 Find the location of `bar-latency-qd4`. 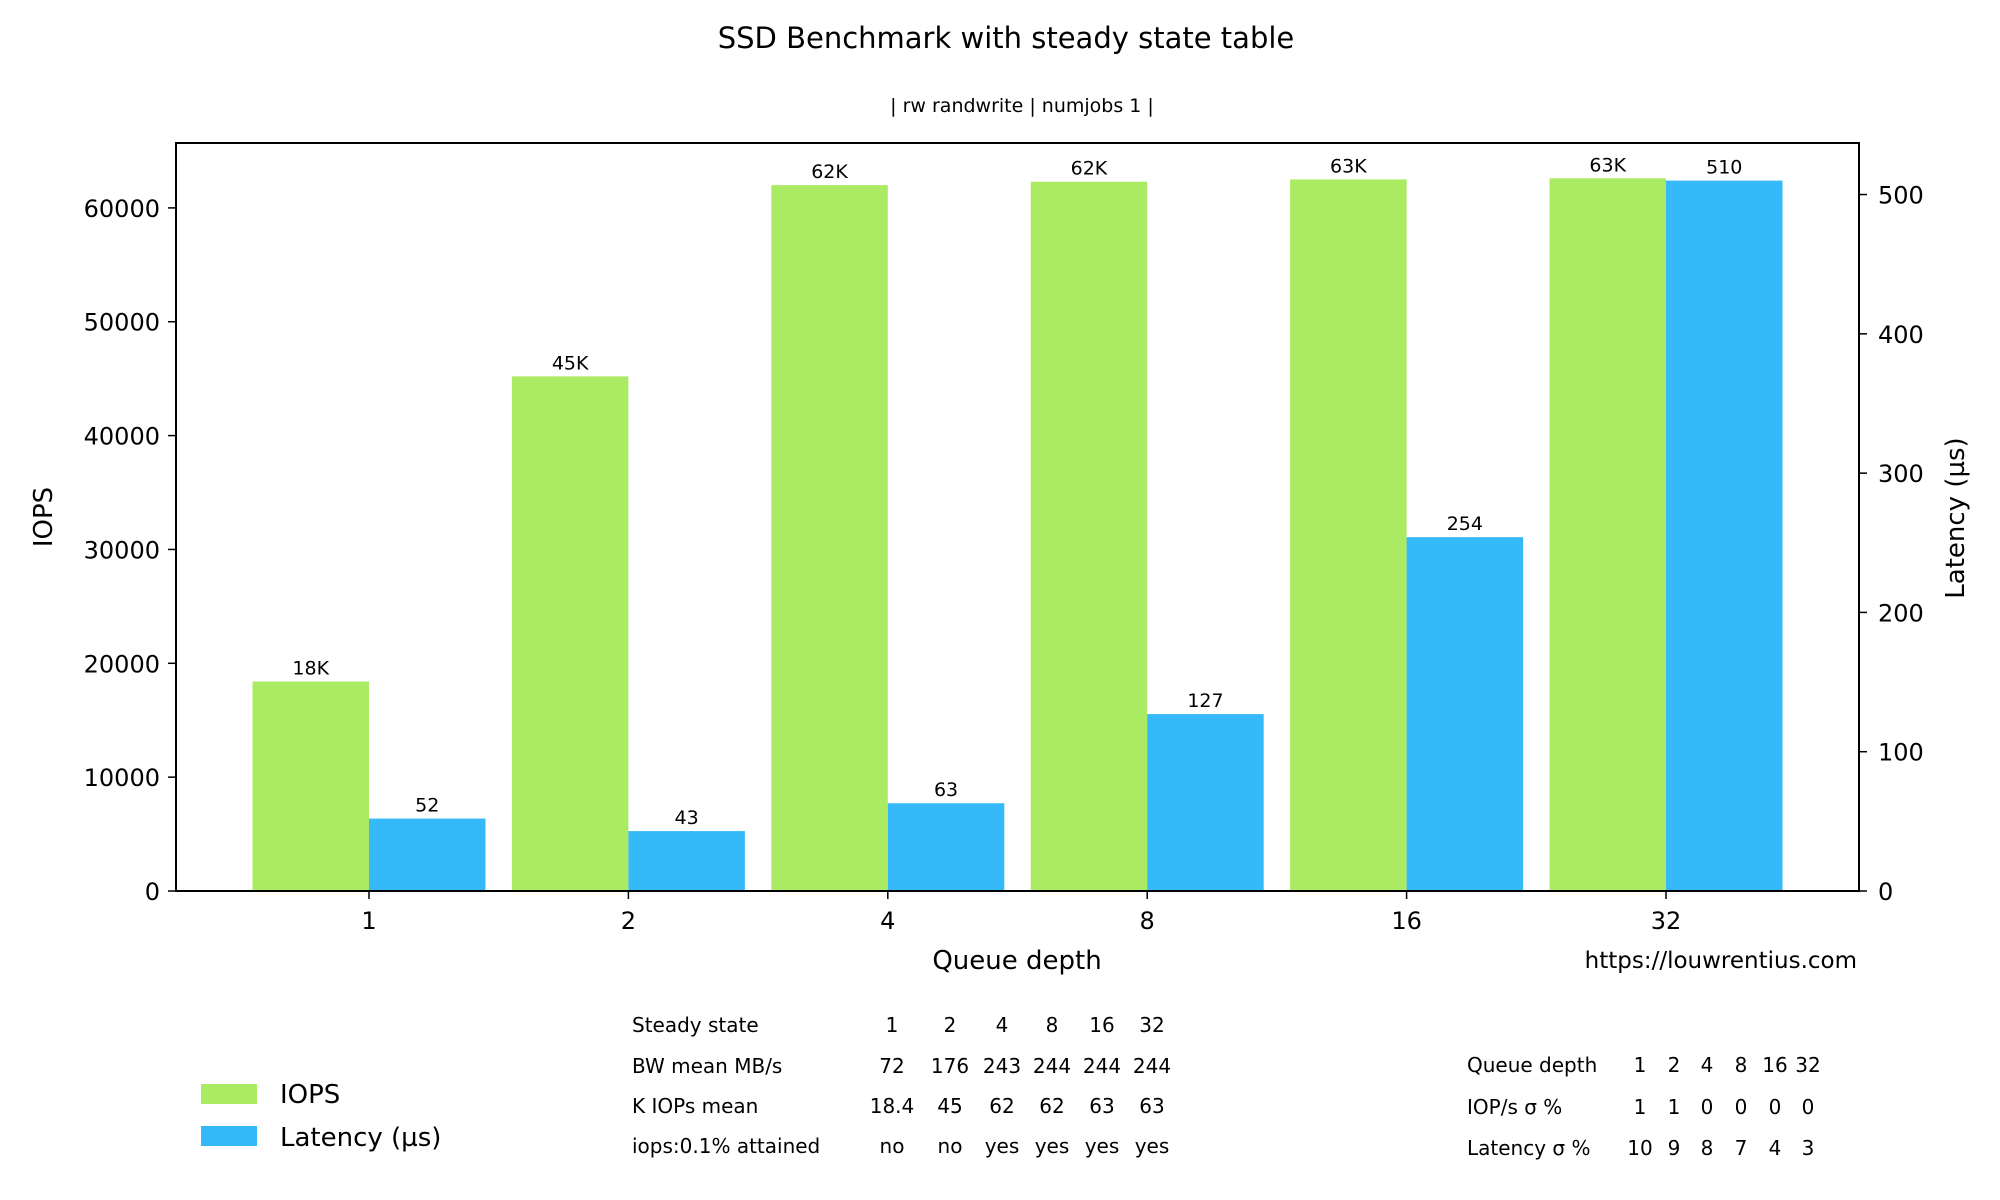

bar-latency-qd4 is located at coordinates (946, 847).